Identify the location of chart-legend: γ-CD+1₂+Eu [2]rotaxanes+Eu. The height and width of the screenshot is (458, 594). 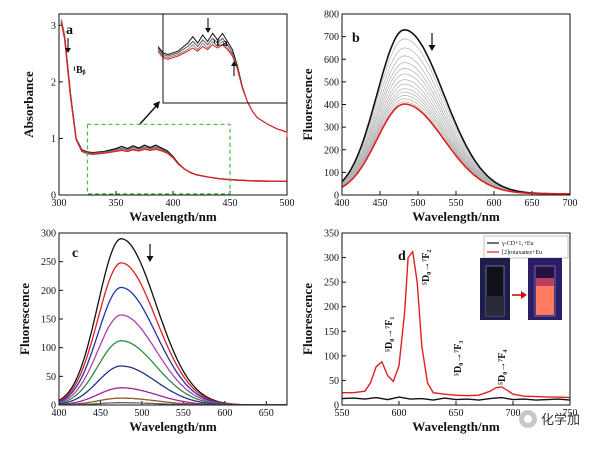
(526, 247).